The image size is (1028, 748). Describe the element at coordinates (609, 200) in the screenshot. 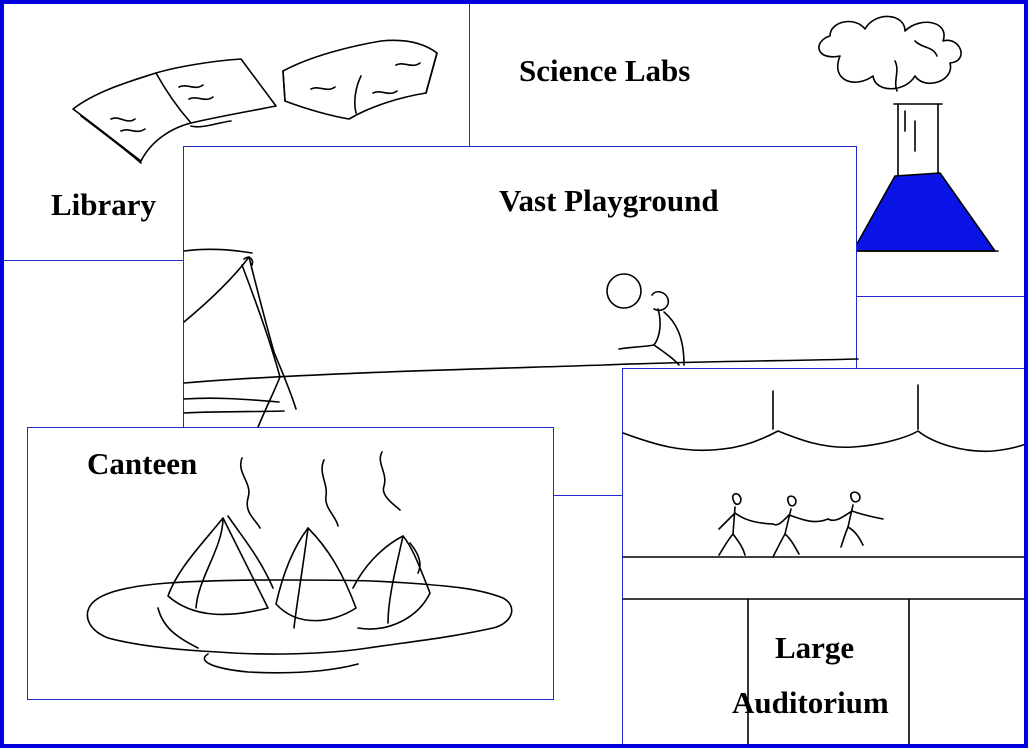

I see `playground-label: Vast Playground` at that location.